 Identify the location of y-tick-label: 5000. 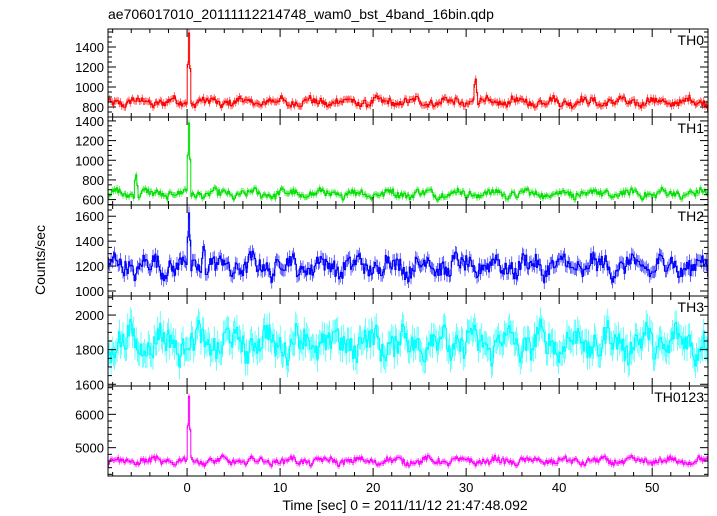
(89, 448).